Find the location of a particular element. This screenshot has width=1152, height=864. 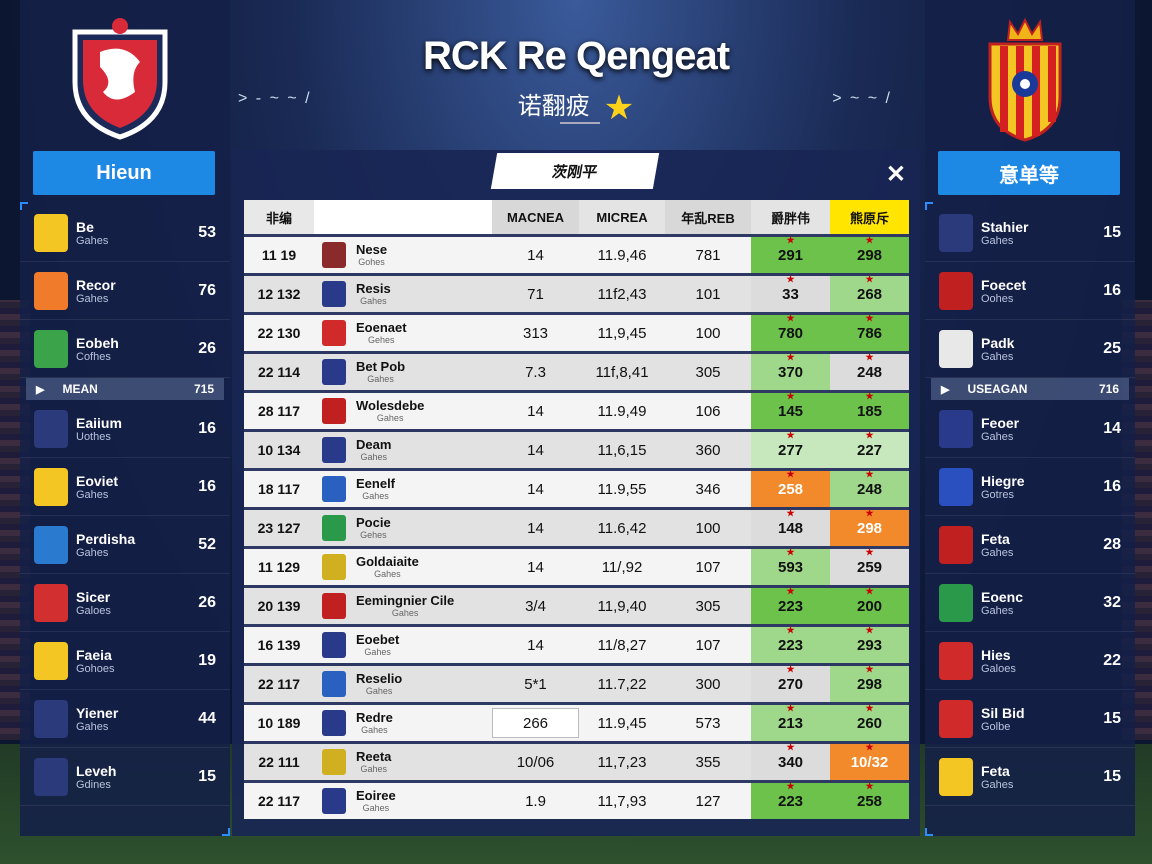

team-sub: Gohes is located at coordinates (371, 261).